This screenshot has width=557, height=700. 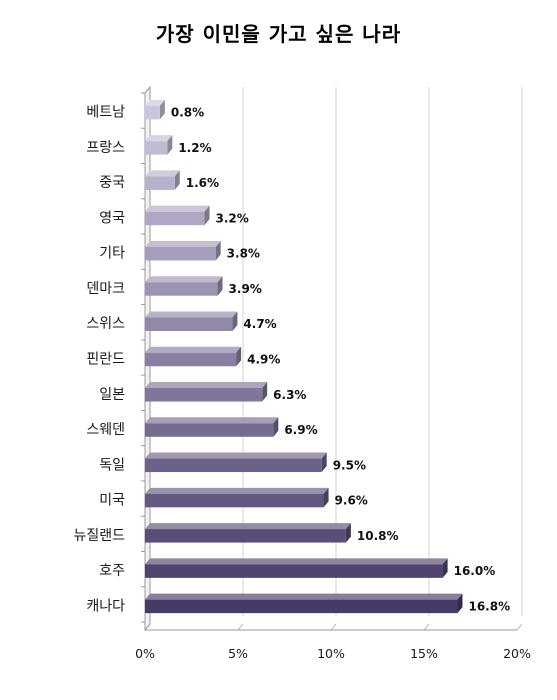 I want to click on category-label: 호주, so click(x=112, y=571).